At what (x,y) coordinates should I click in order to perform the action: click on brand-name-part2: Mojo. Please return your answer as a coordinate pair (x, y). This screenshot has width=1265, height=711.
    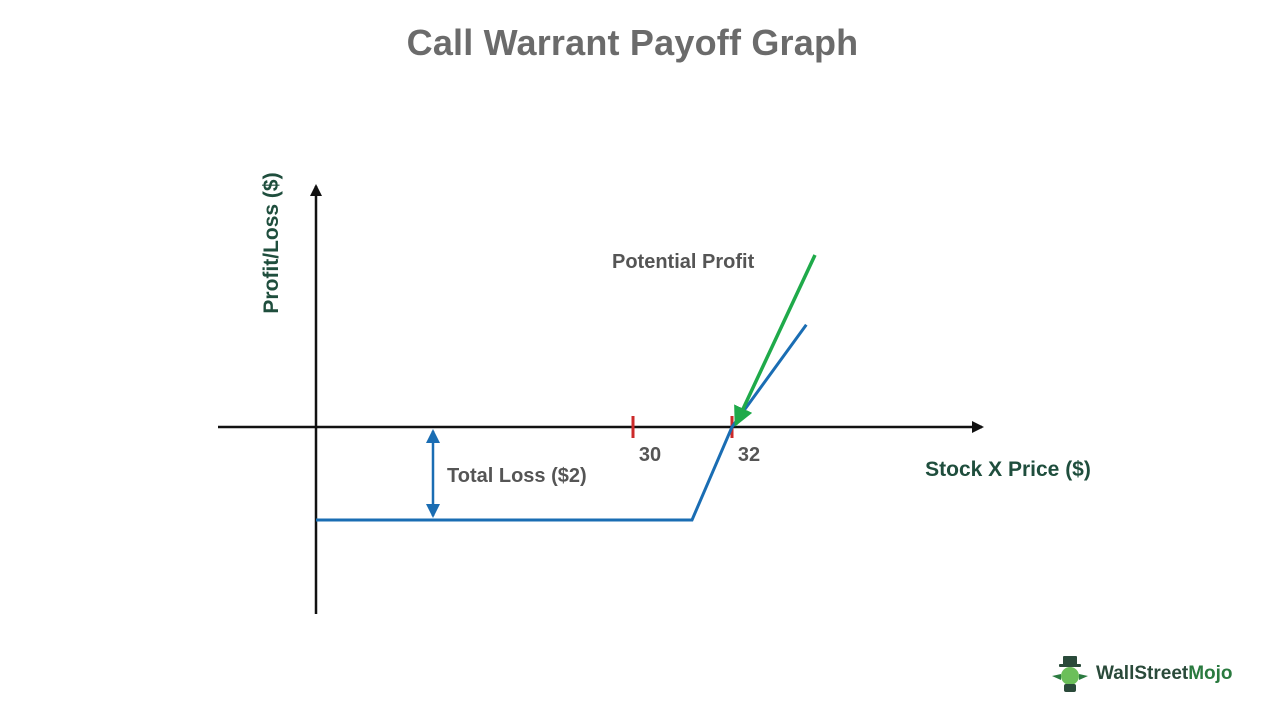
    Looking at the image, I should click on (1210, 673).